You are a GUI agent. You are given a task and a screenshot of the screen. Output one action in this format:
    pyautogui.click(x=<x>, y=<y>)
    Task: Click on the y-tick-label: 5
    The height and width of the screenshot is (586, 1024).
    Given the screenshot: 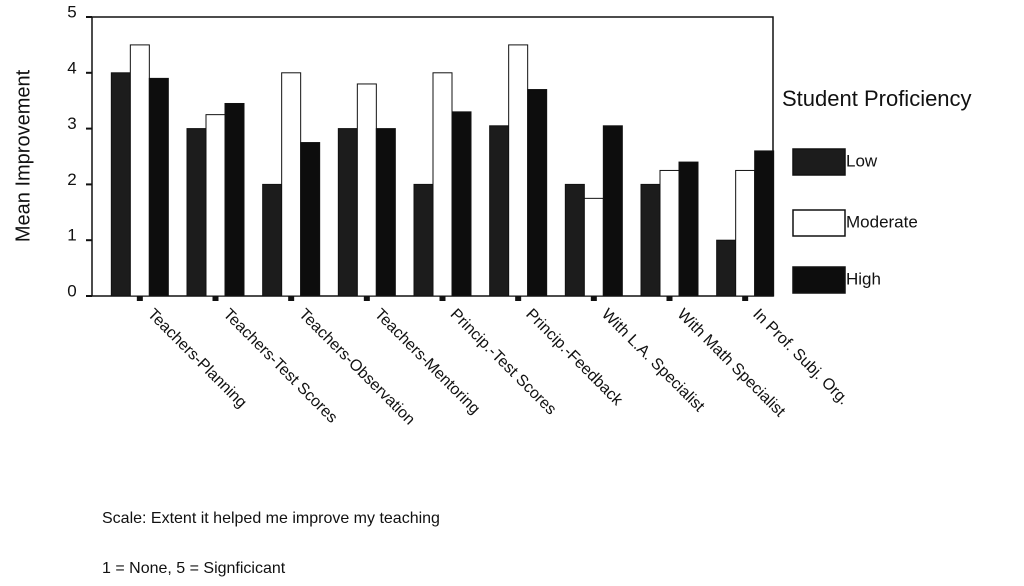 What is the action you would take?
    pyautogui.click(x=71, y=11)
    